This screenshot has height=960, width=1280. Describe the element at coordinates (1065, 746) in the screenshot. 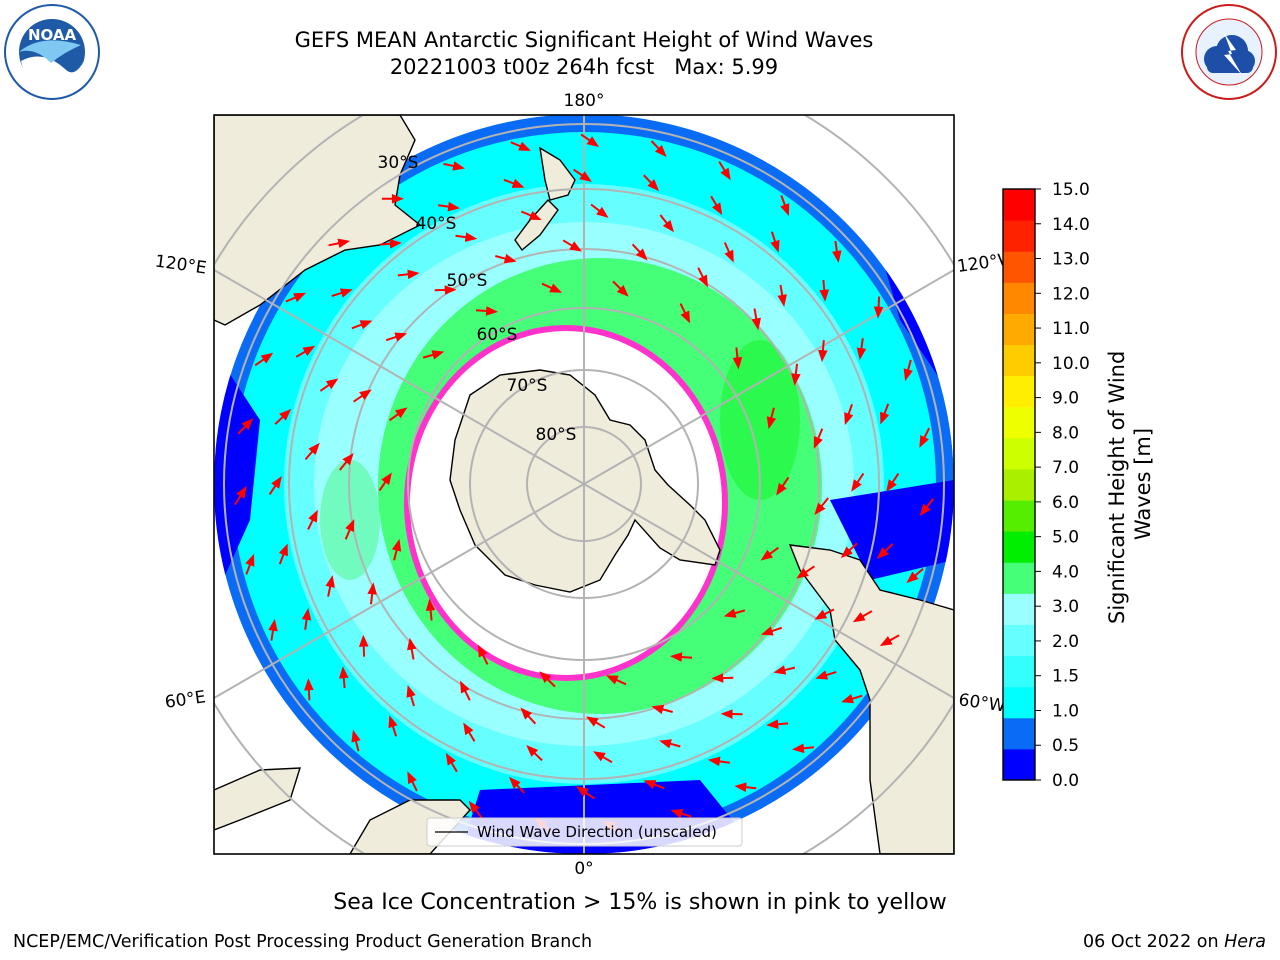

I see `colorbar-tick-label: 0.5` at that location.